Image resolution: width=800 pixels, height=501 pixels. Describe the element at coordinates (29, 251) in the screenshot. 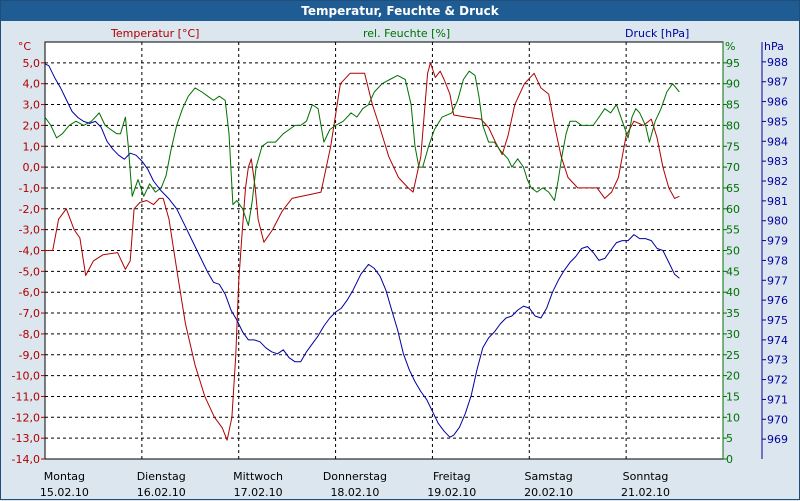

I see `temp-tick-label: -4,0` at that location.